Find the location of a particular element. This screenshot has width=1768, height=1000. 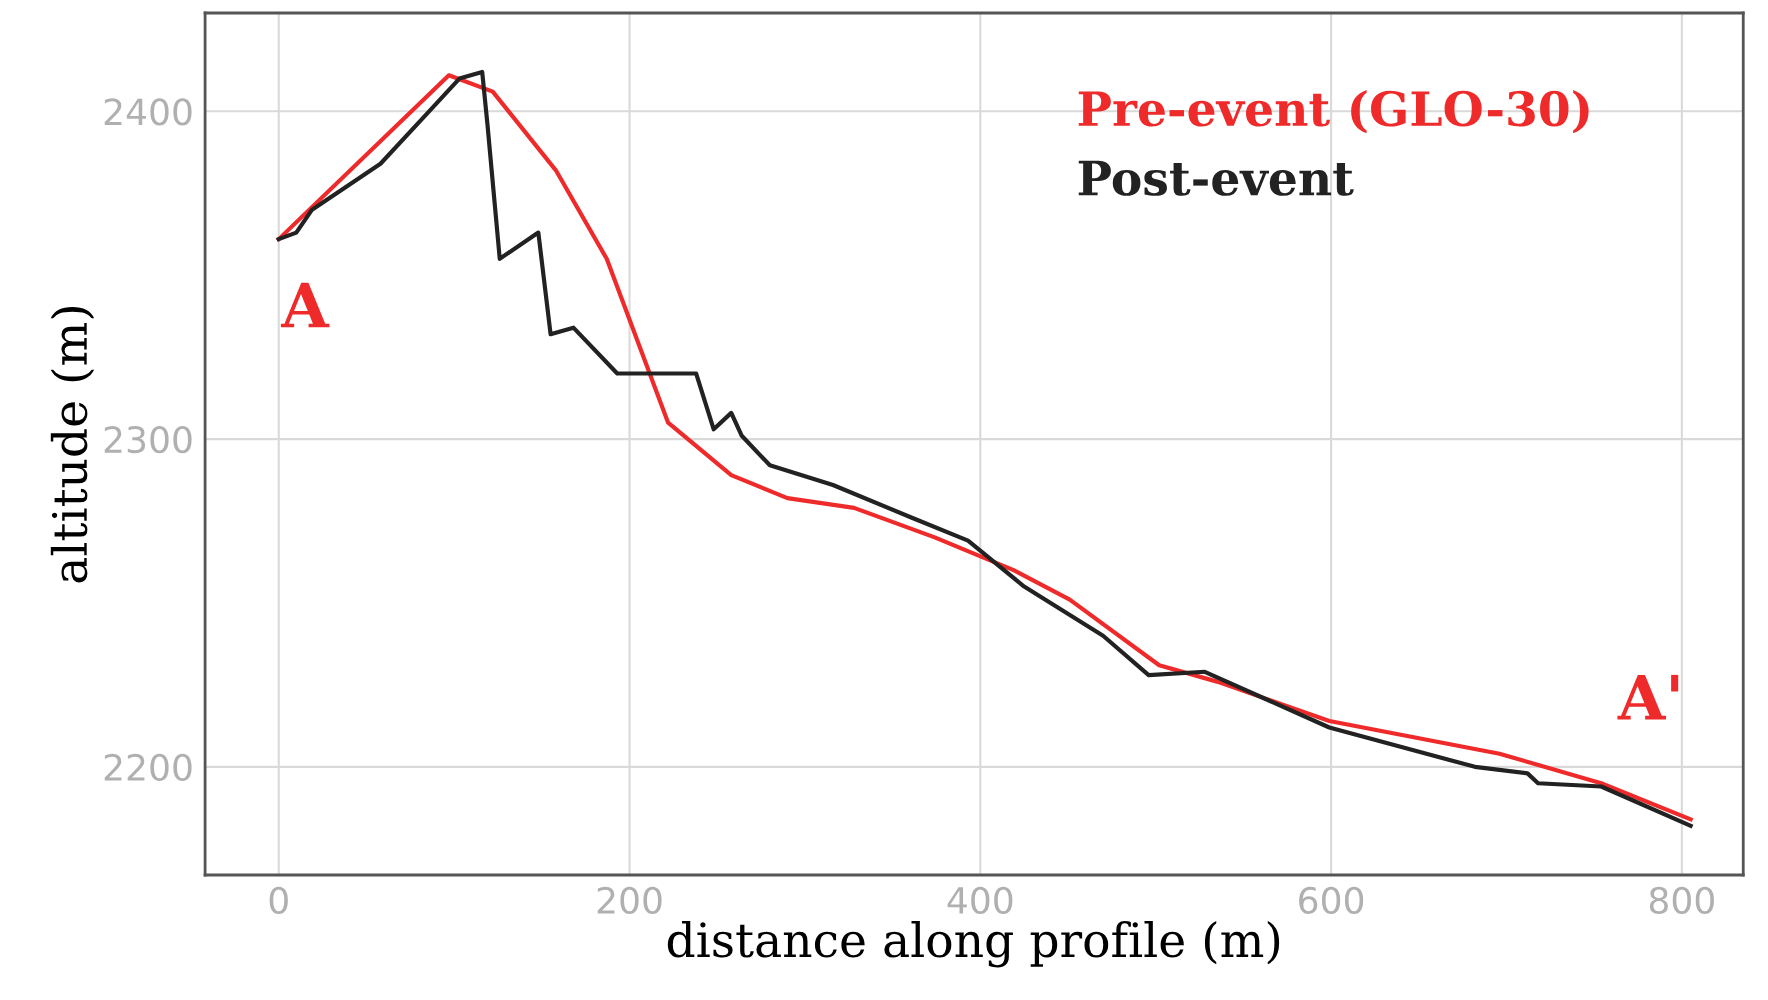

x-tick-label: 600 is located at coordinates (1331, 900).